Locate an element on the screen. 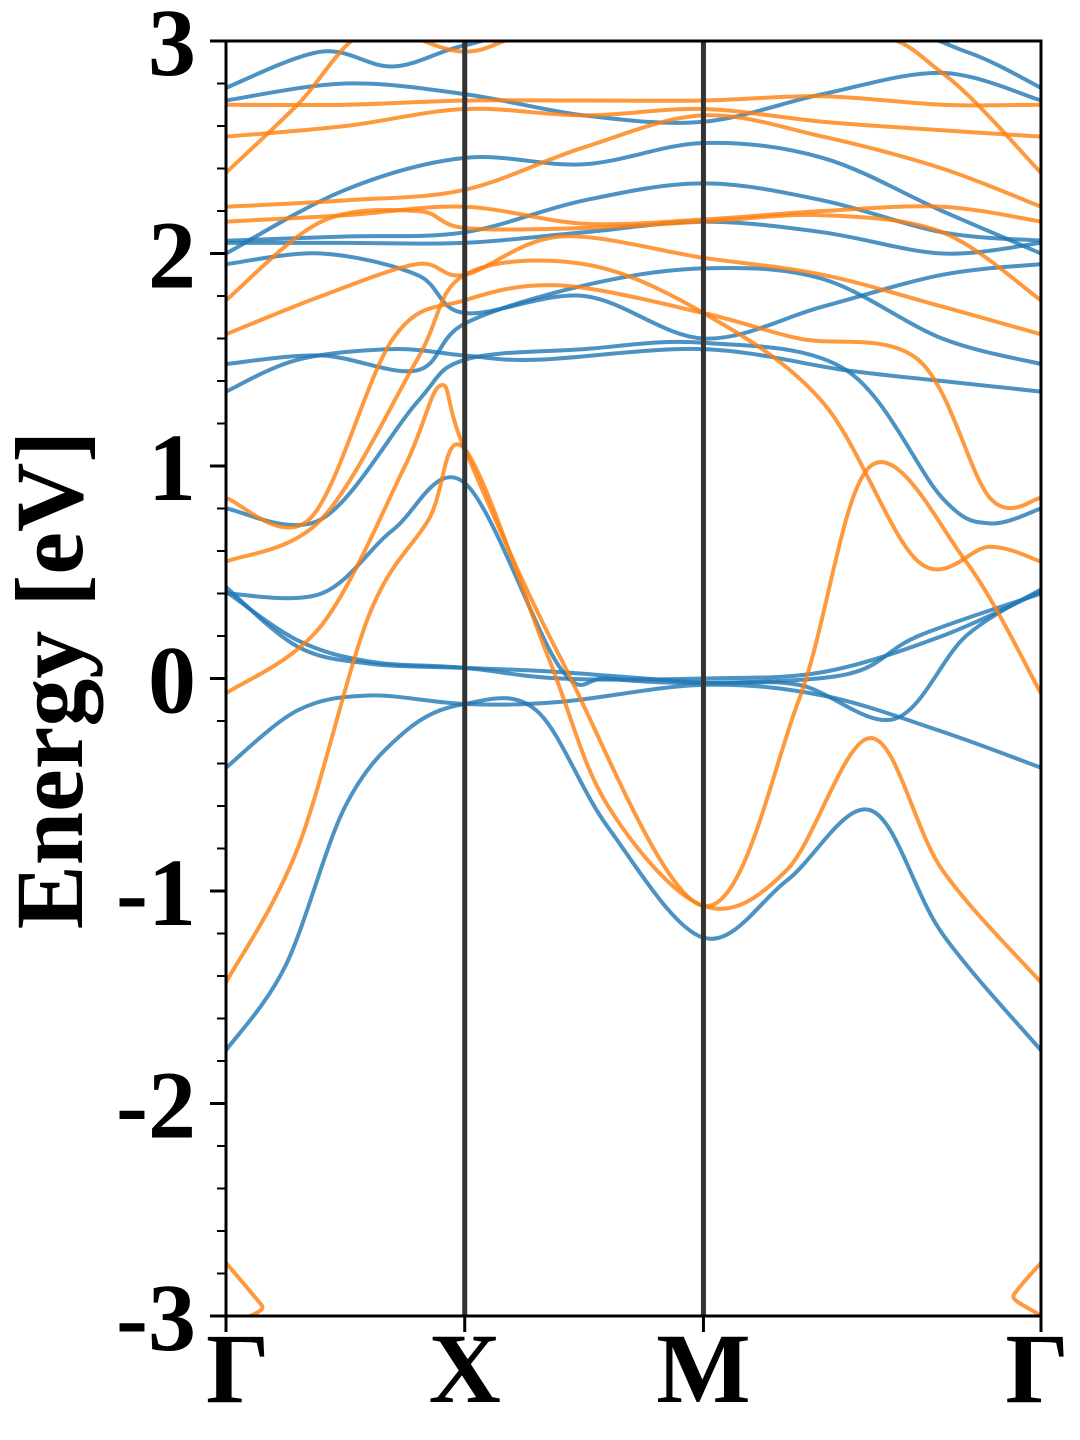 The image size is (1080, 1440). y-tick-label-4: -1 is located at coordinates (156, 892).